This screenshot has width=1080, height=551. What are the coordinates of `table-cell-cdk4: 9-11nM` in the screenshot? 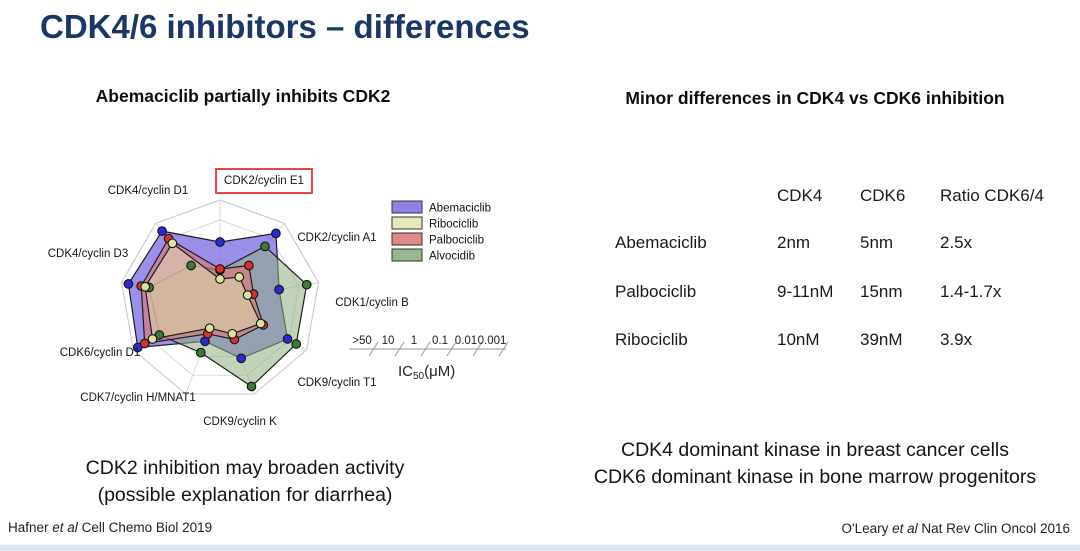 It's located at (805, 291).